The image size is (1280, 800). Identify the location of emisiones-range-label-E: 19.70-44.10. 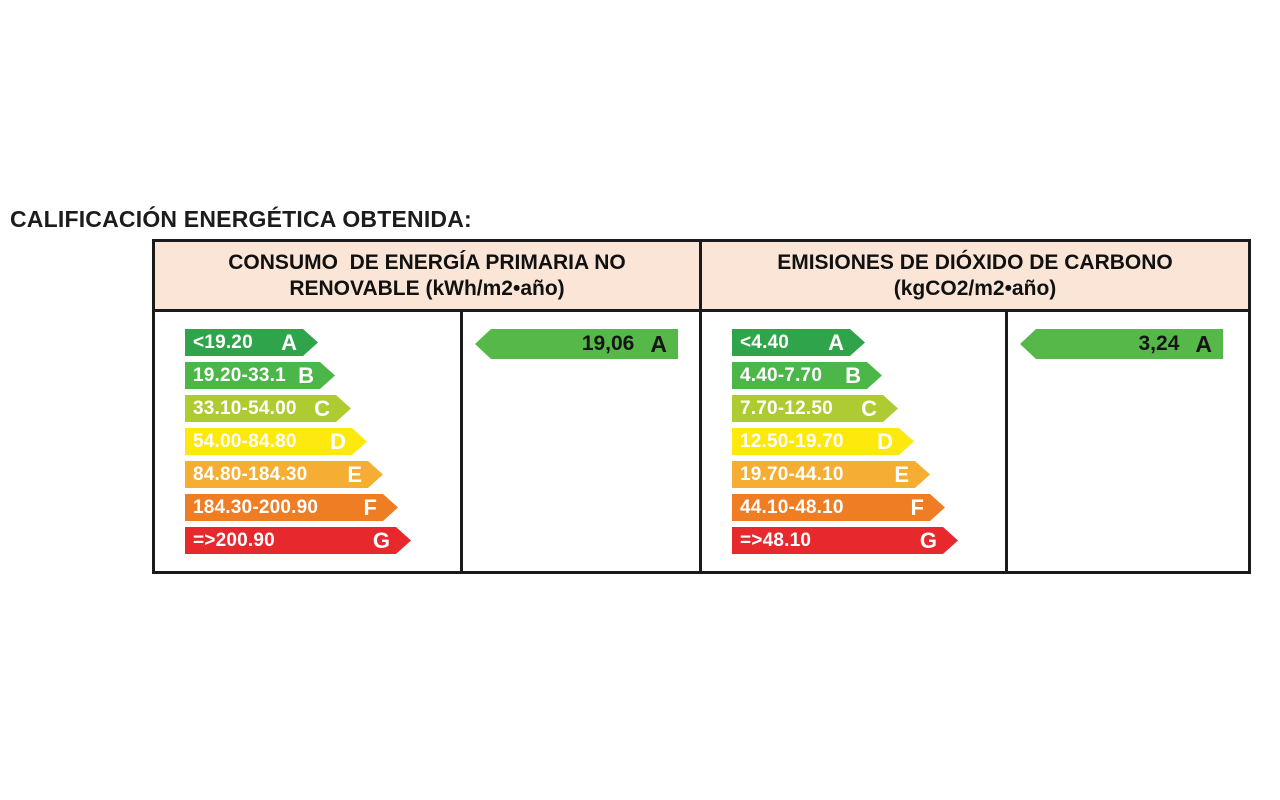
(792, 474).